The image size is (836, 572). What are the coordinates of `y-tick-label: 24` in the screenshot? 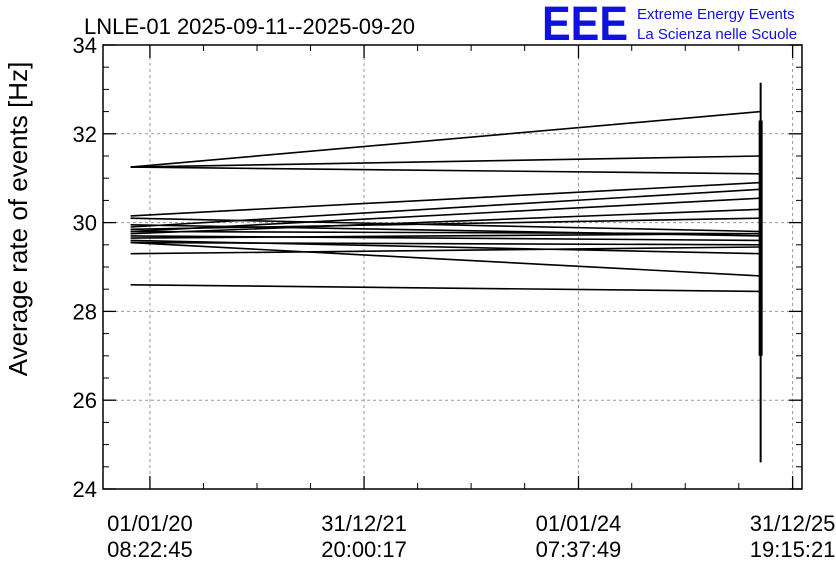 It's located at (85, 489).